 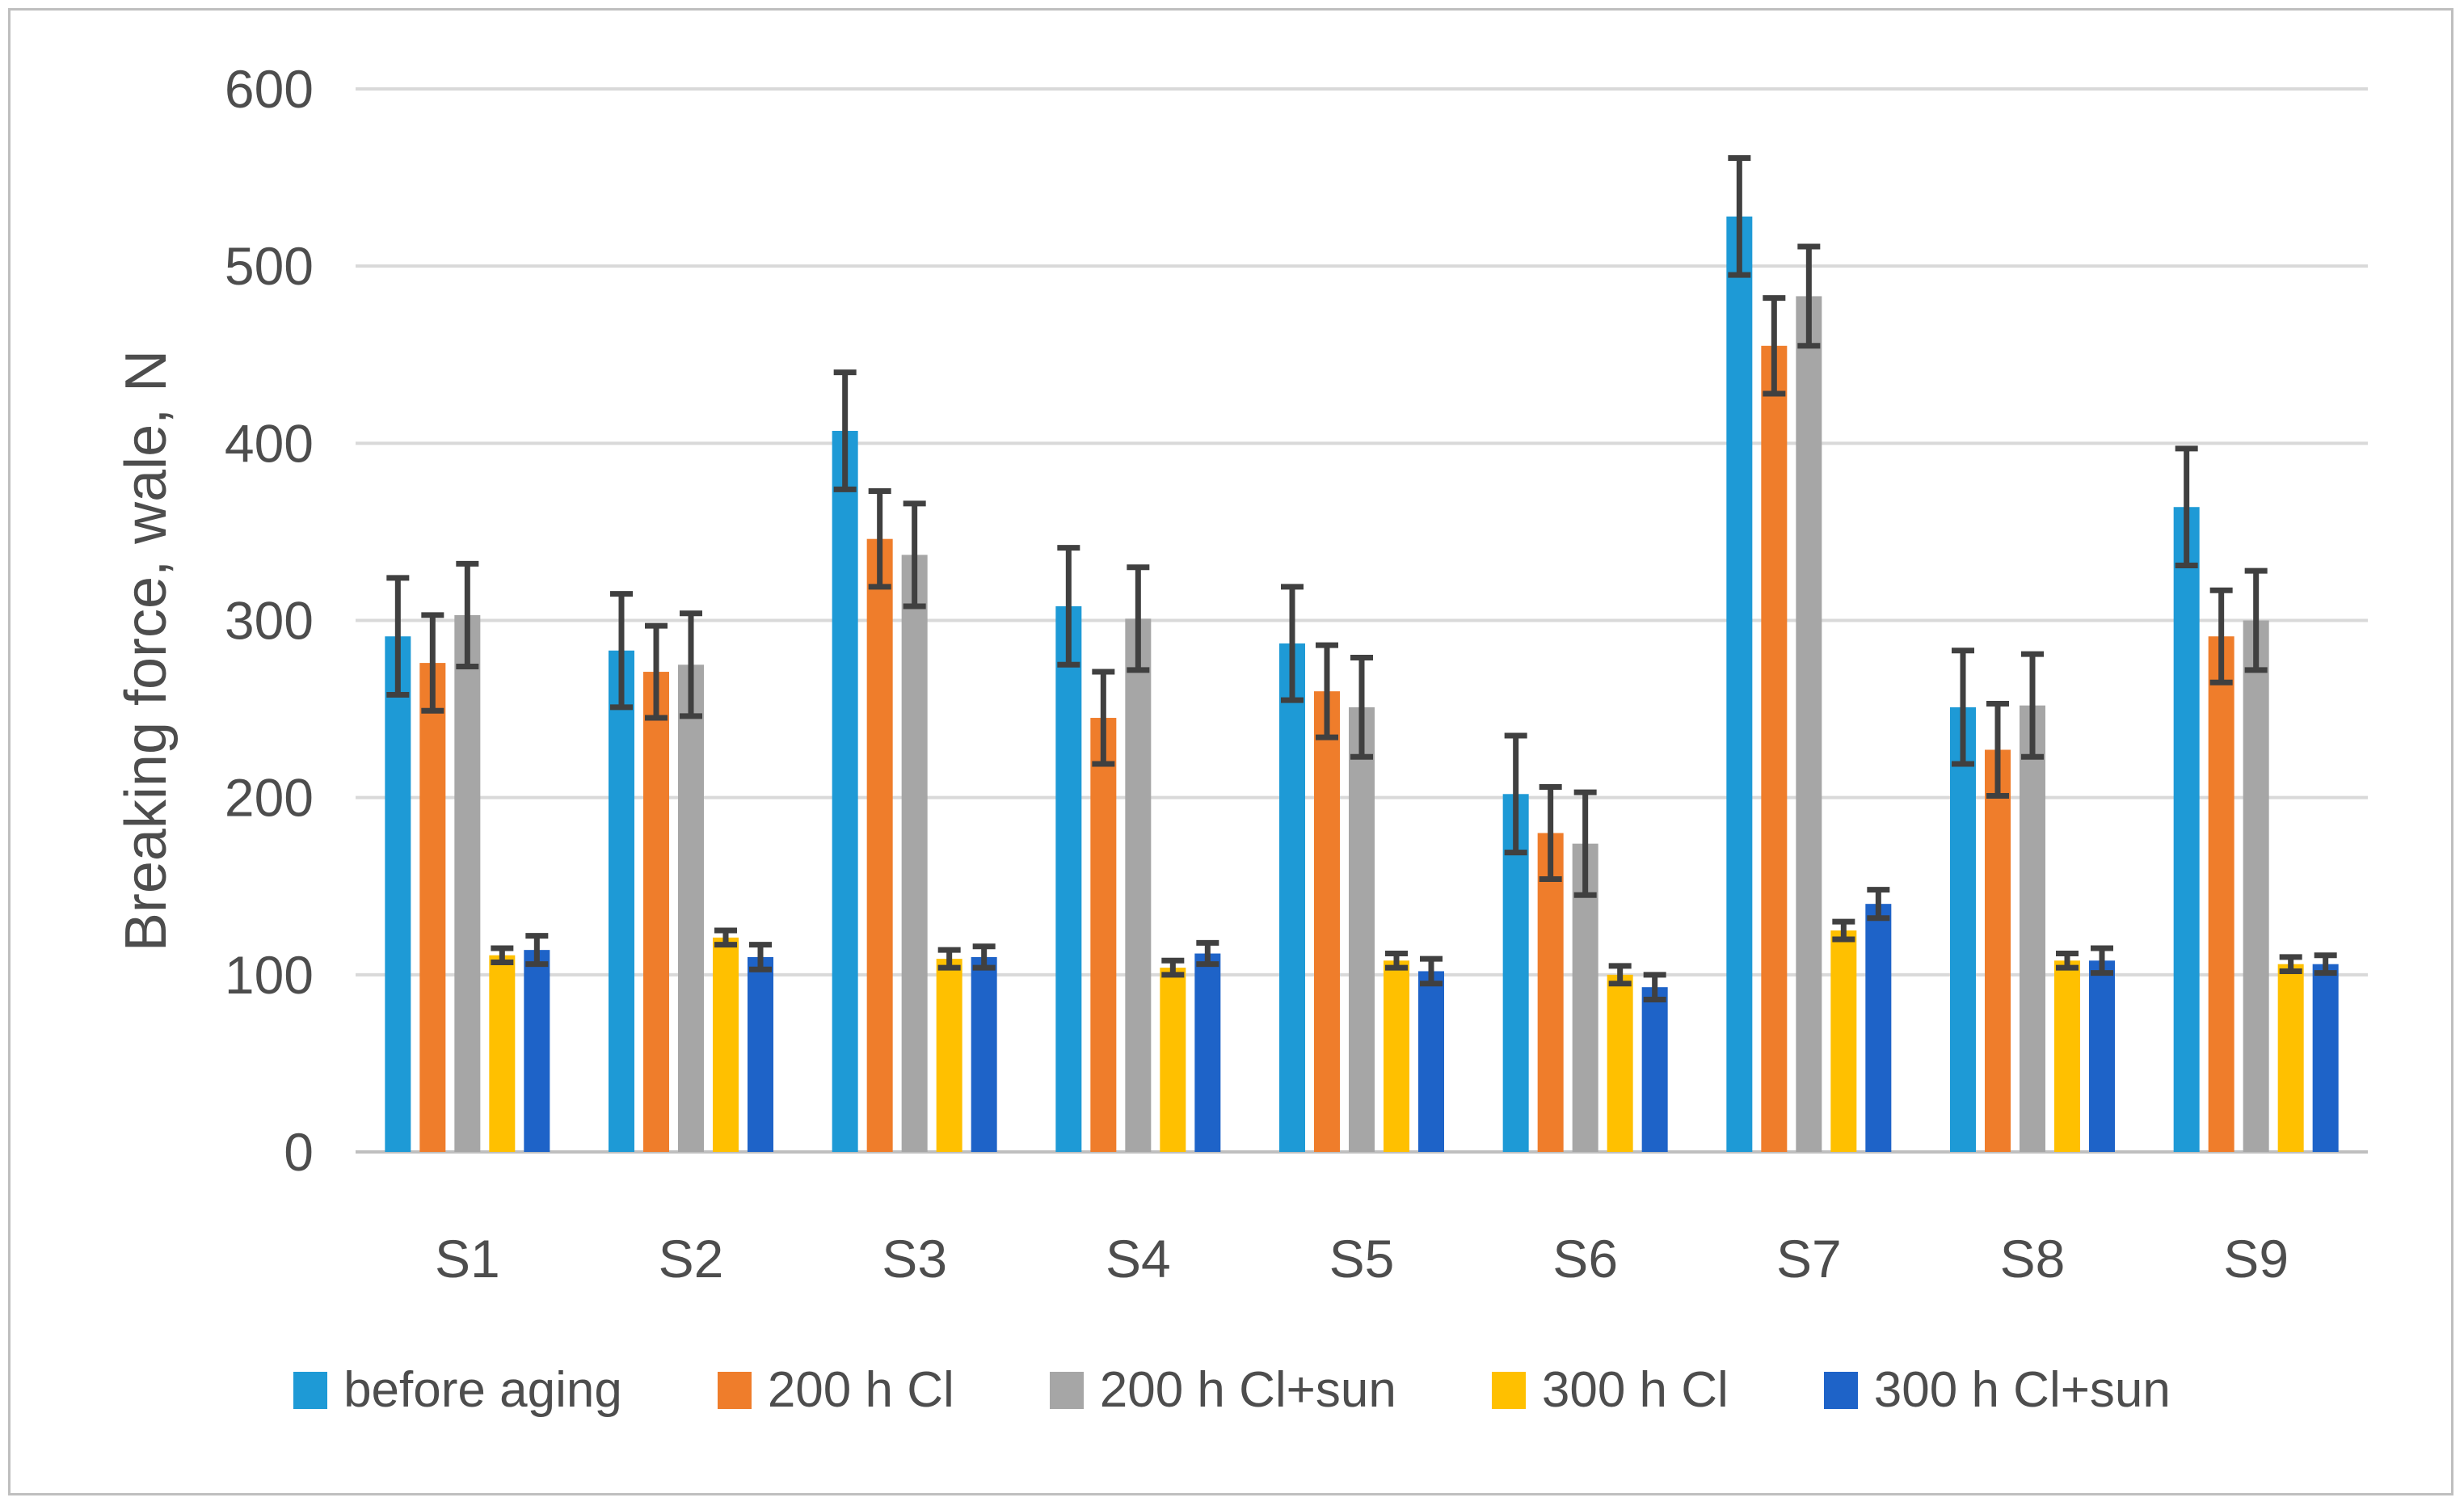 I want to click on legend-item-300h-cl-sun: 300 h Cl+sun, so click(x=1997, y=1390).